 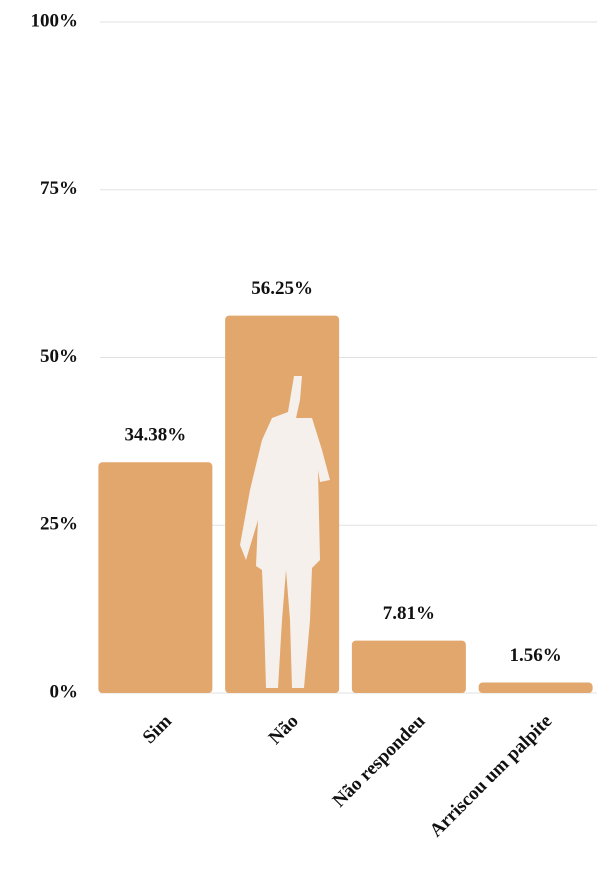 What do you see at coordinates (491, 776) in the screenshot?
I see `x-tick-label: Arriscou um palpite` at bounding box center [491, 776].